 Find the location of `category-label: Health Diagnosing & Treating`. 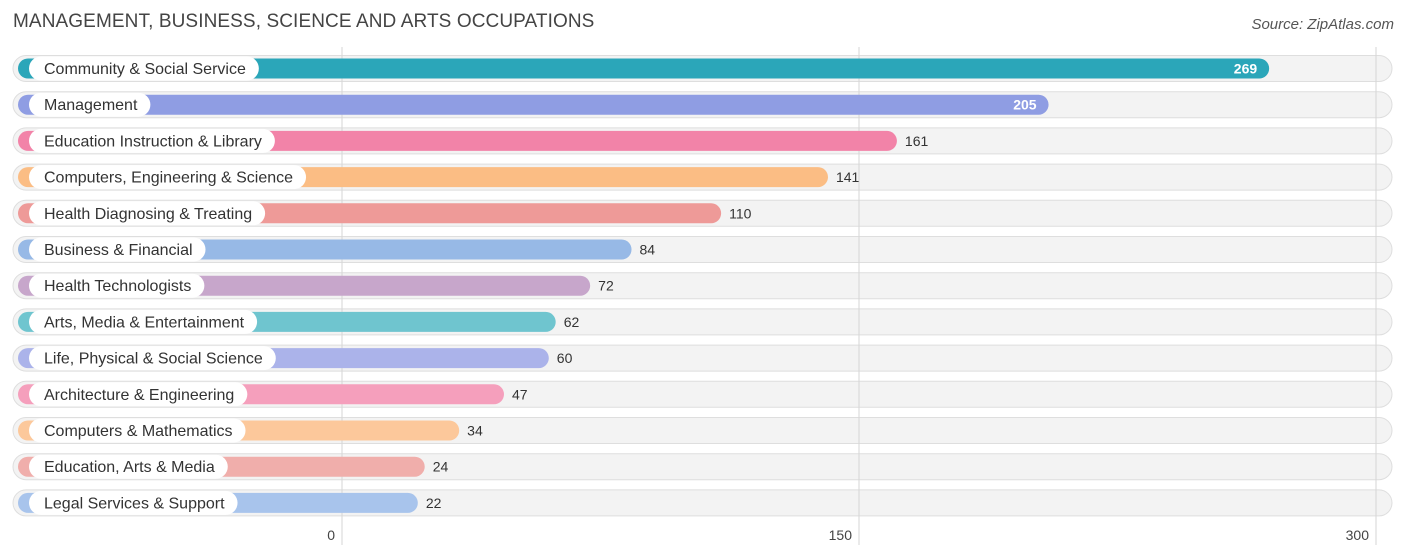

category-label: Health Diagnosing & Treating is located at coordinates (148, 214).